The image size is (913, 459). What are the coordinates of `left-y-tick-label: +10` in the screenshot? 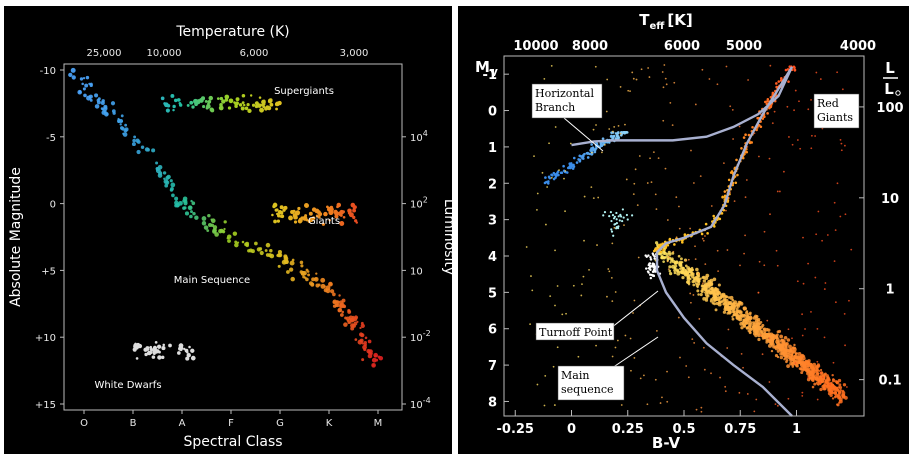 It's located at (45, 338).